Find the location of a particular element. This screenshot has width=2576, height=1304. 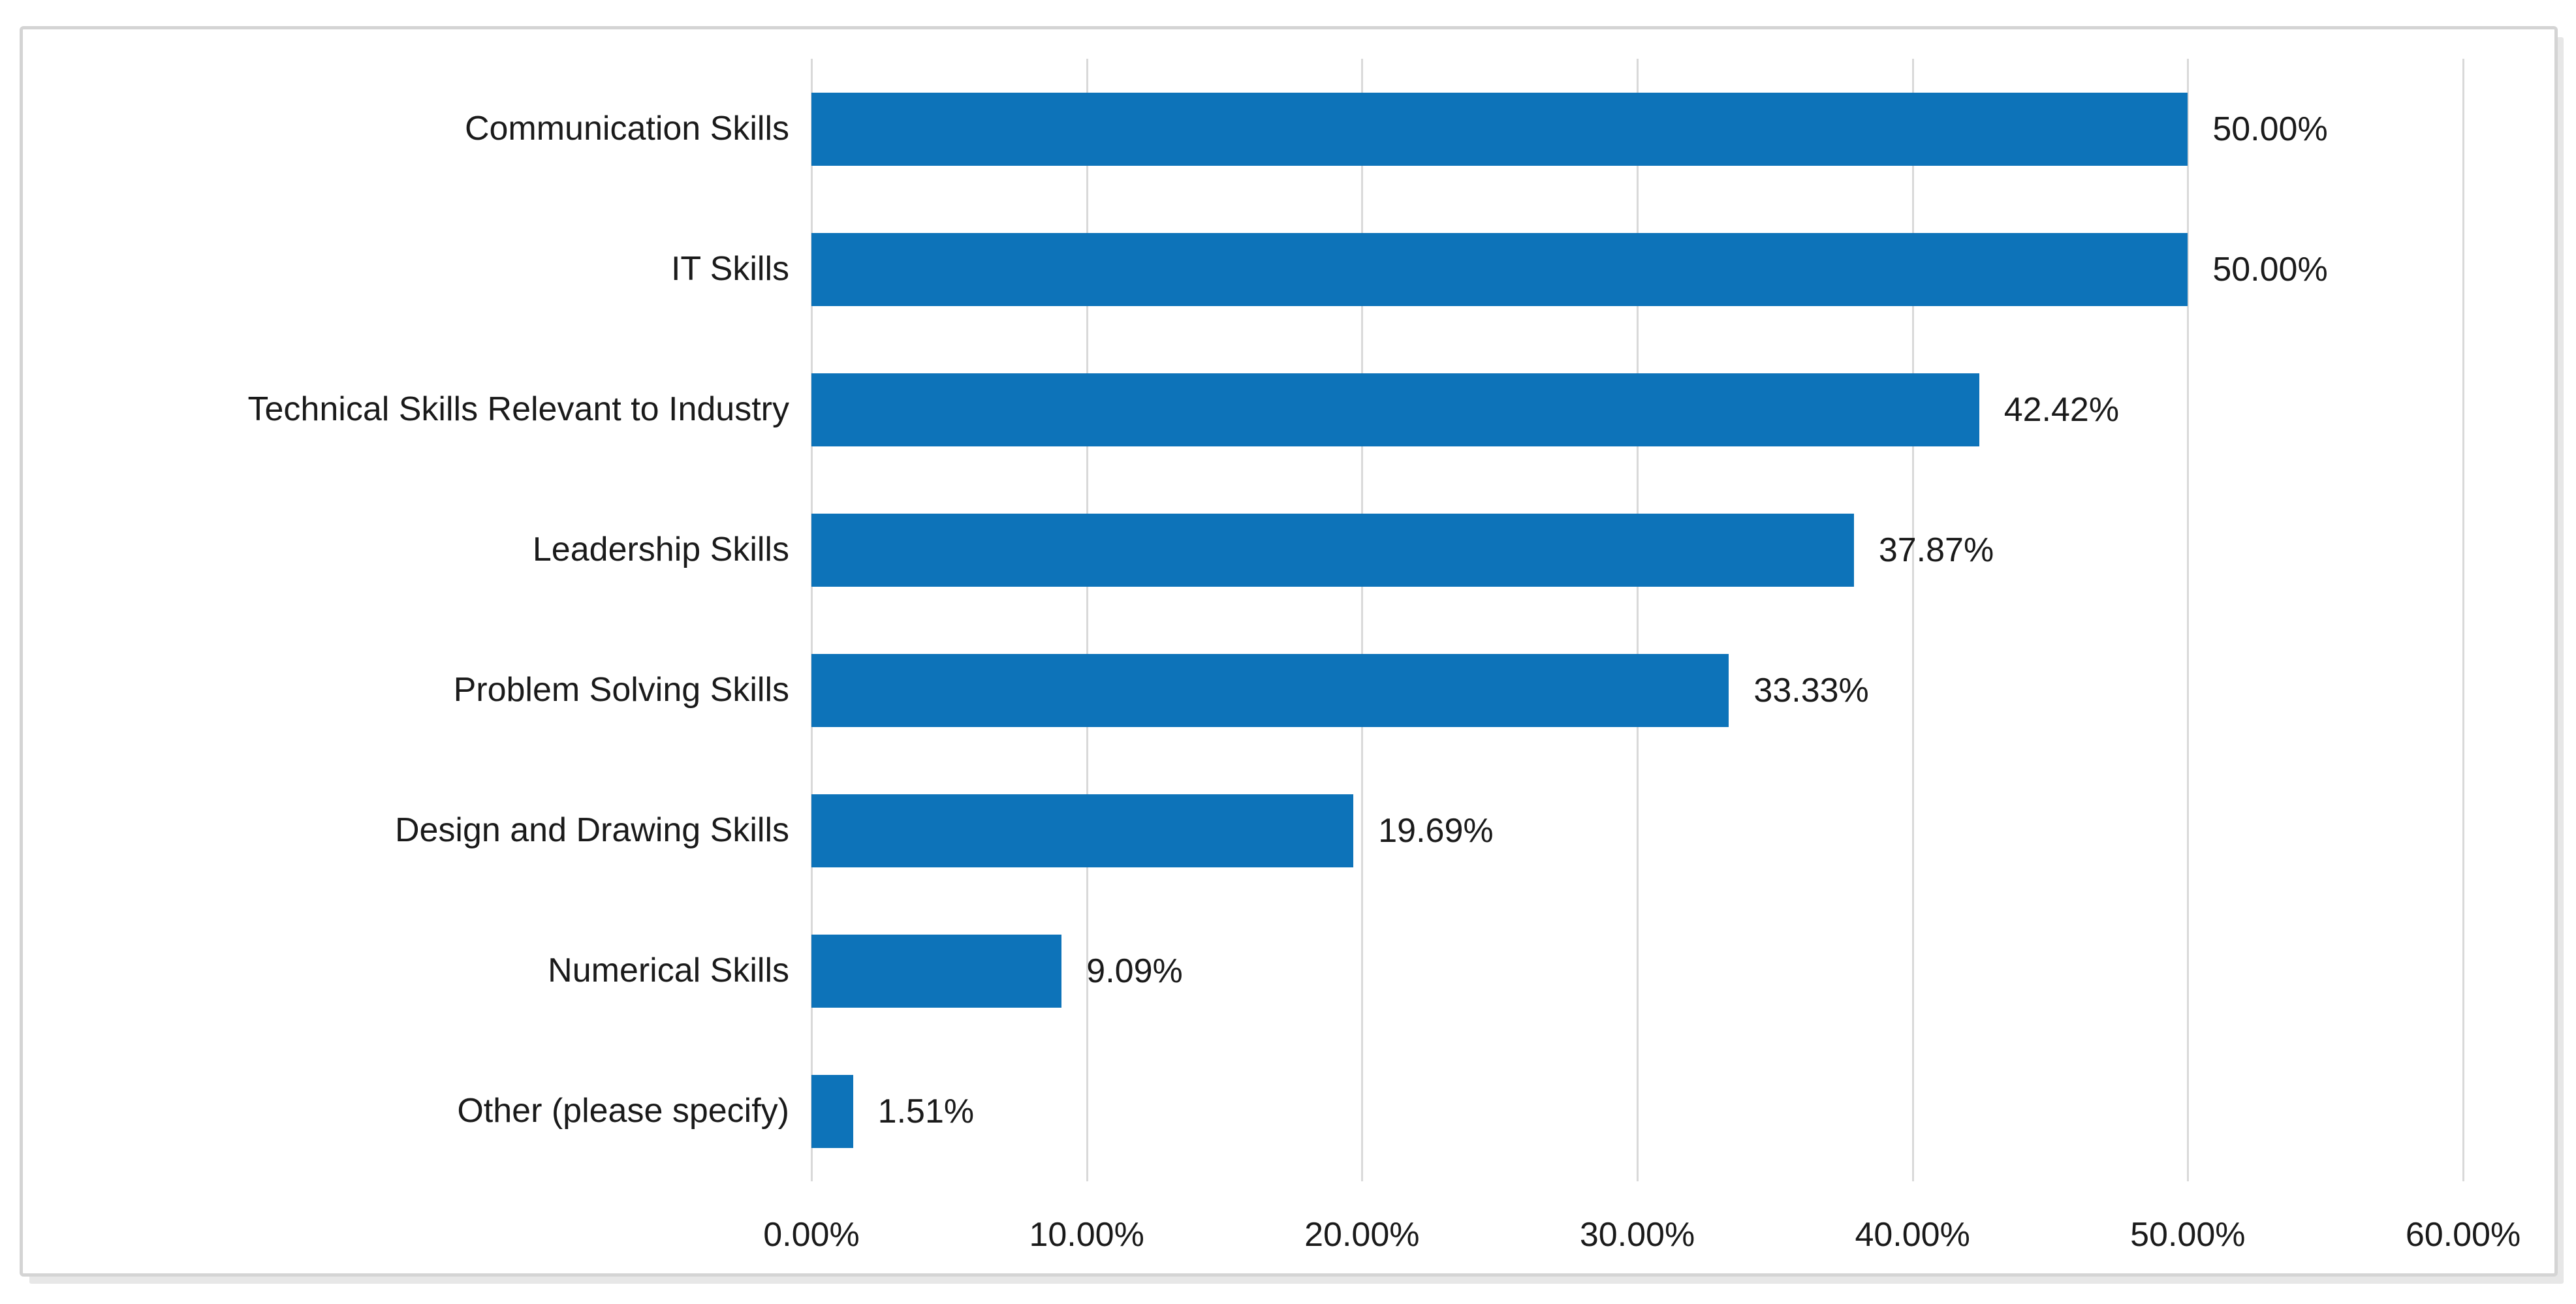

category-label-design-and-drawing-skills: Design and Drawing Skills is located at coordinates (591, 830).